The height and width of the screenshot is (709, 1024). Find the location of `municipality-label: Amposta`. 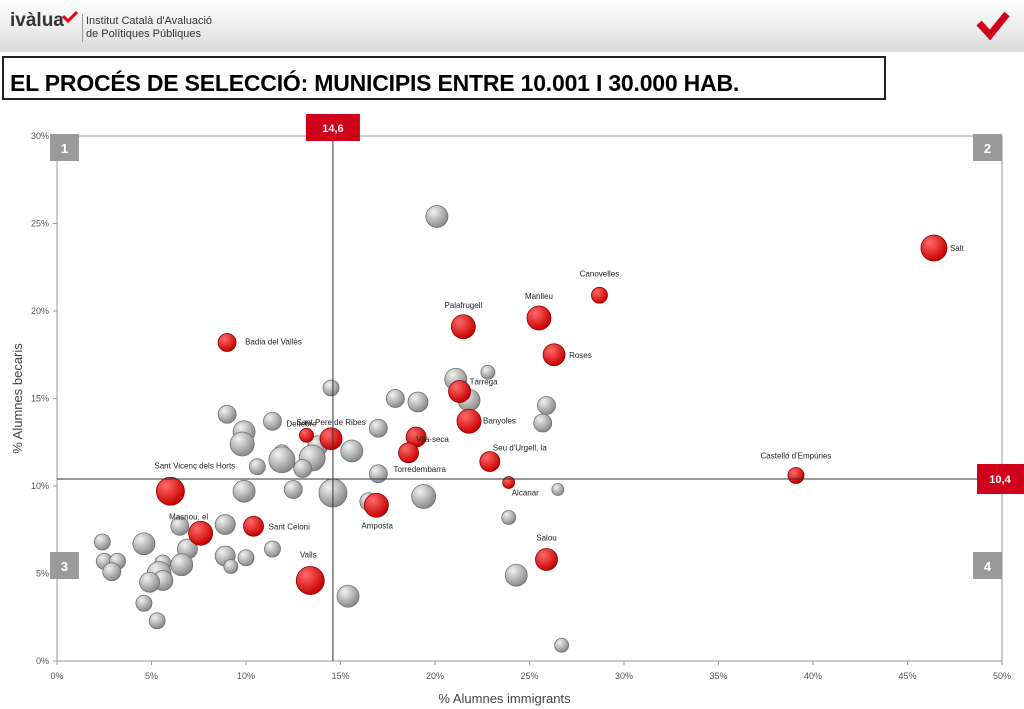

municipality-label: Amposta is located at coordinates (377, 525).